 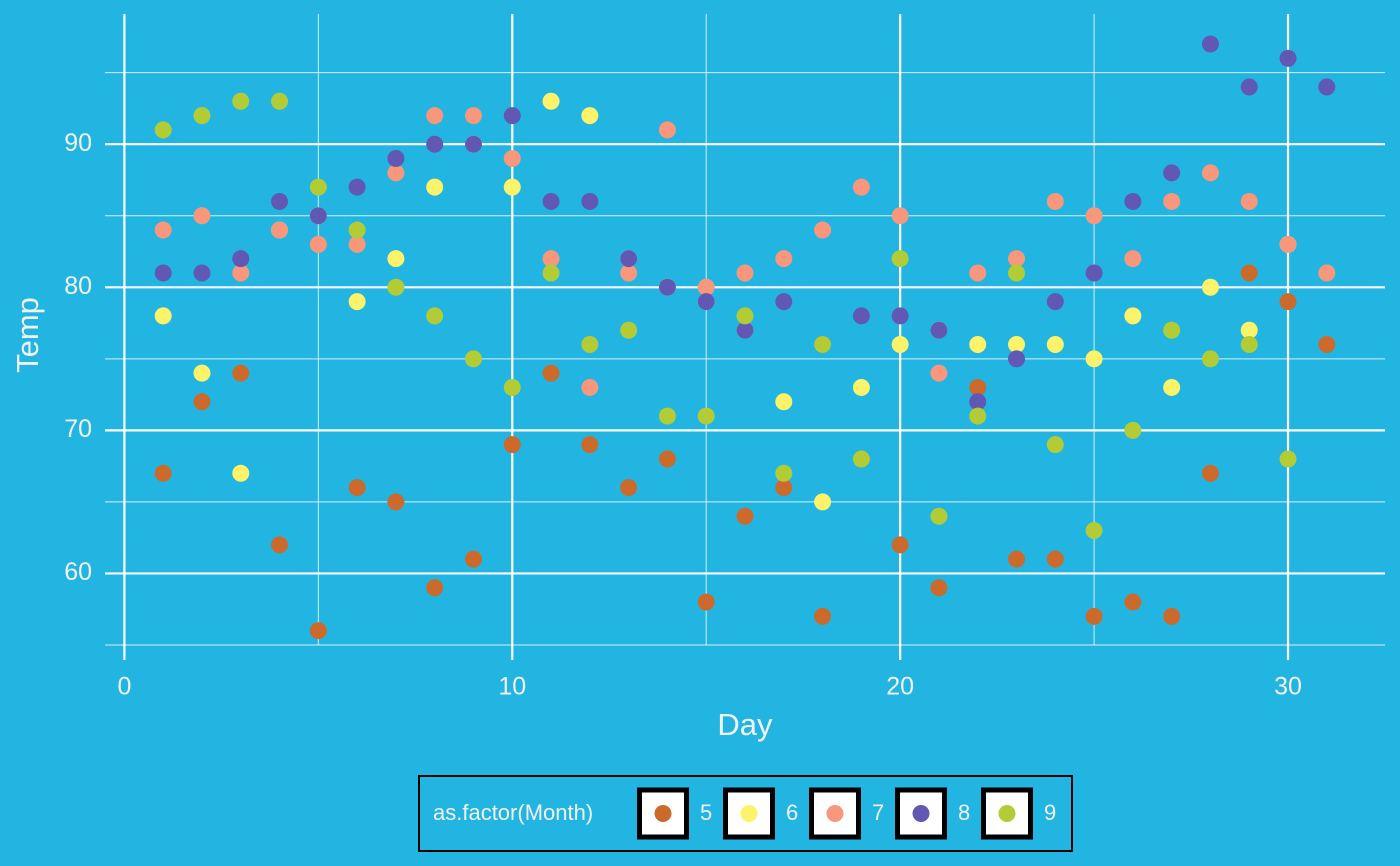 I want to click on x-tick-label: 0, so click(x=124, y=687).